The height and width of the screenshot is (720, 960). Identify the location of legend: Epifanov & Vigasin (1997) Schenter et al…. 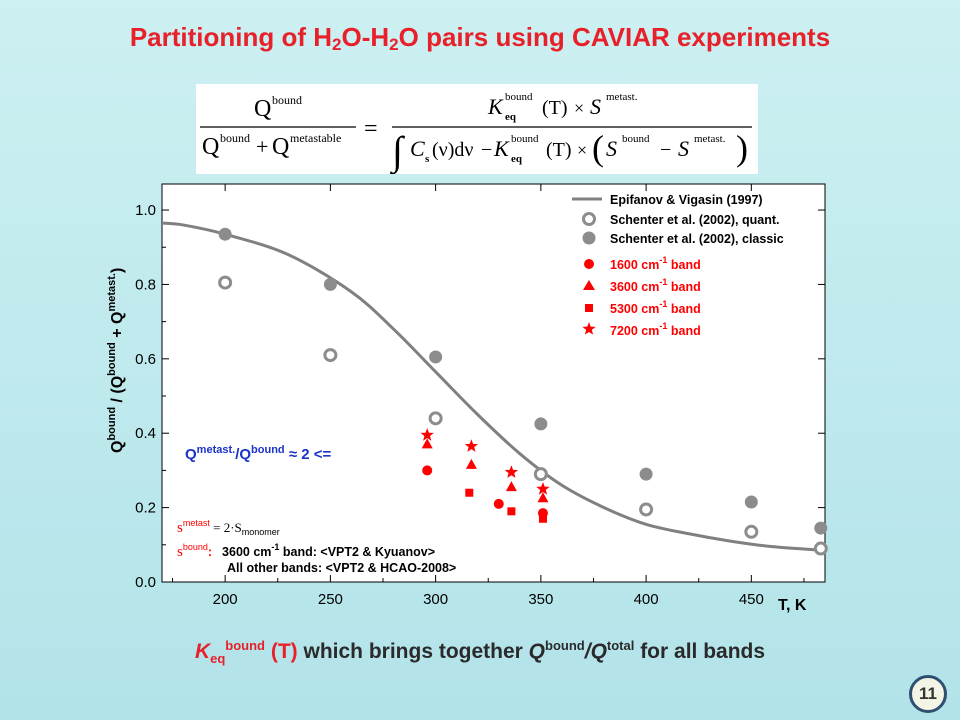
(678, 265).